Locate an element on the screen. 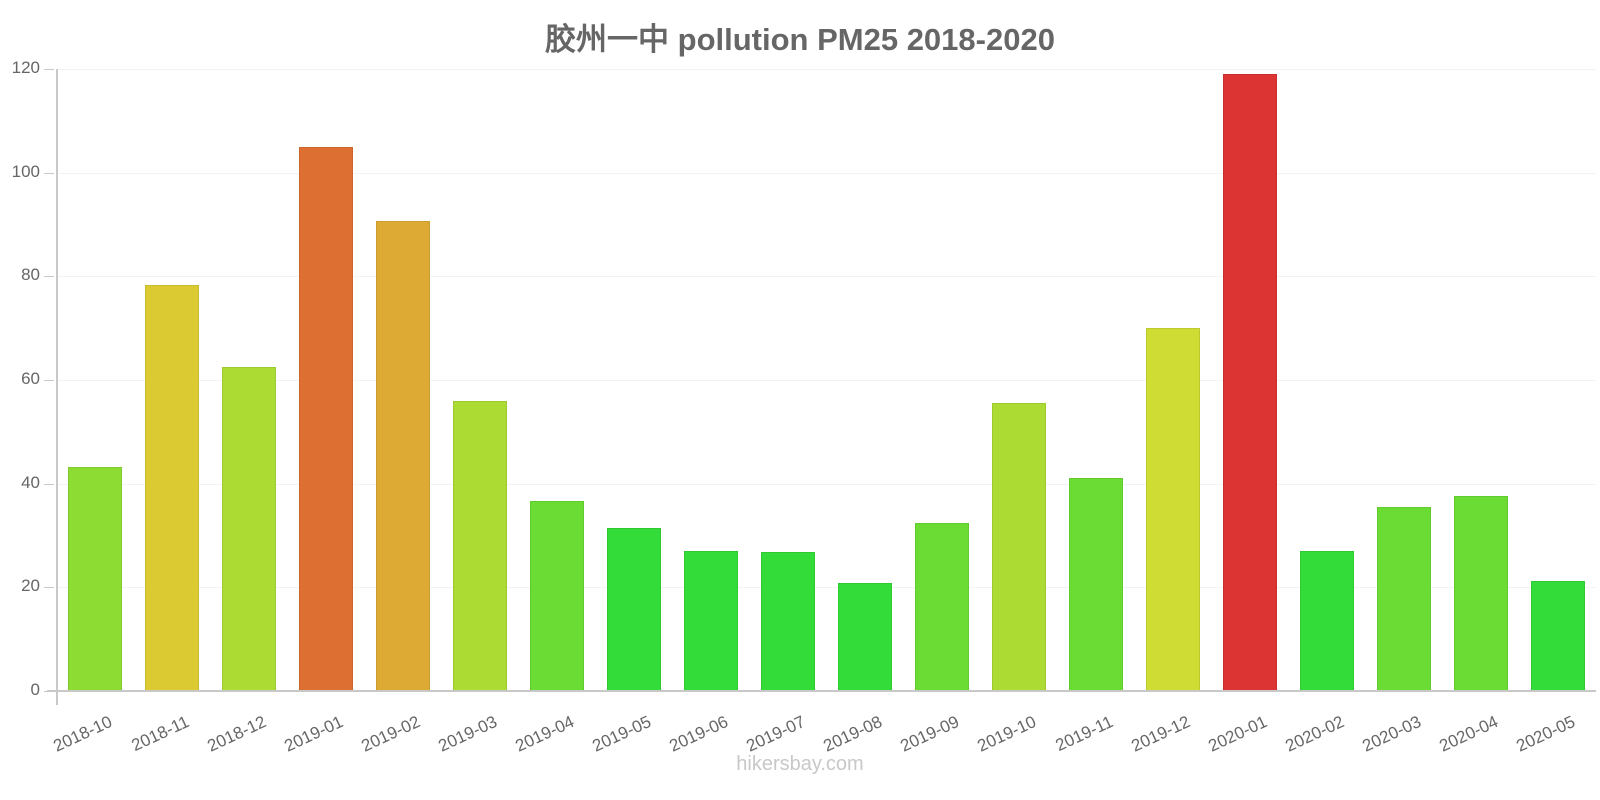 The width and height of the screenshot is (1600, 800). y-tick-label: 0 is located at coordinates (35, 689).